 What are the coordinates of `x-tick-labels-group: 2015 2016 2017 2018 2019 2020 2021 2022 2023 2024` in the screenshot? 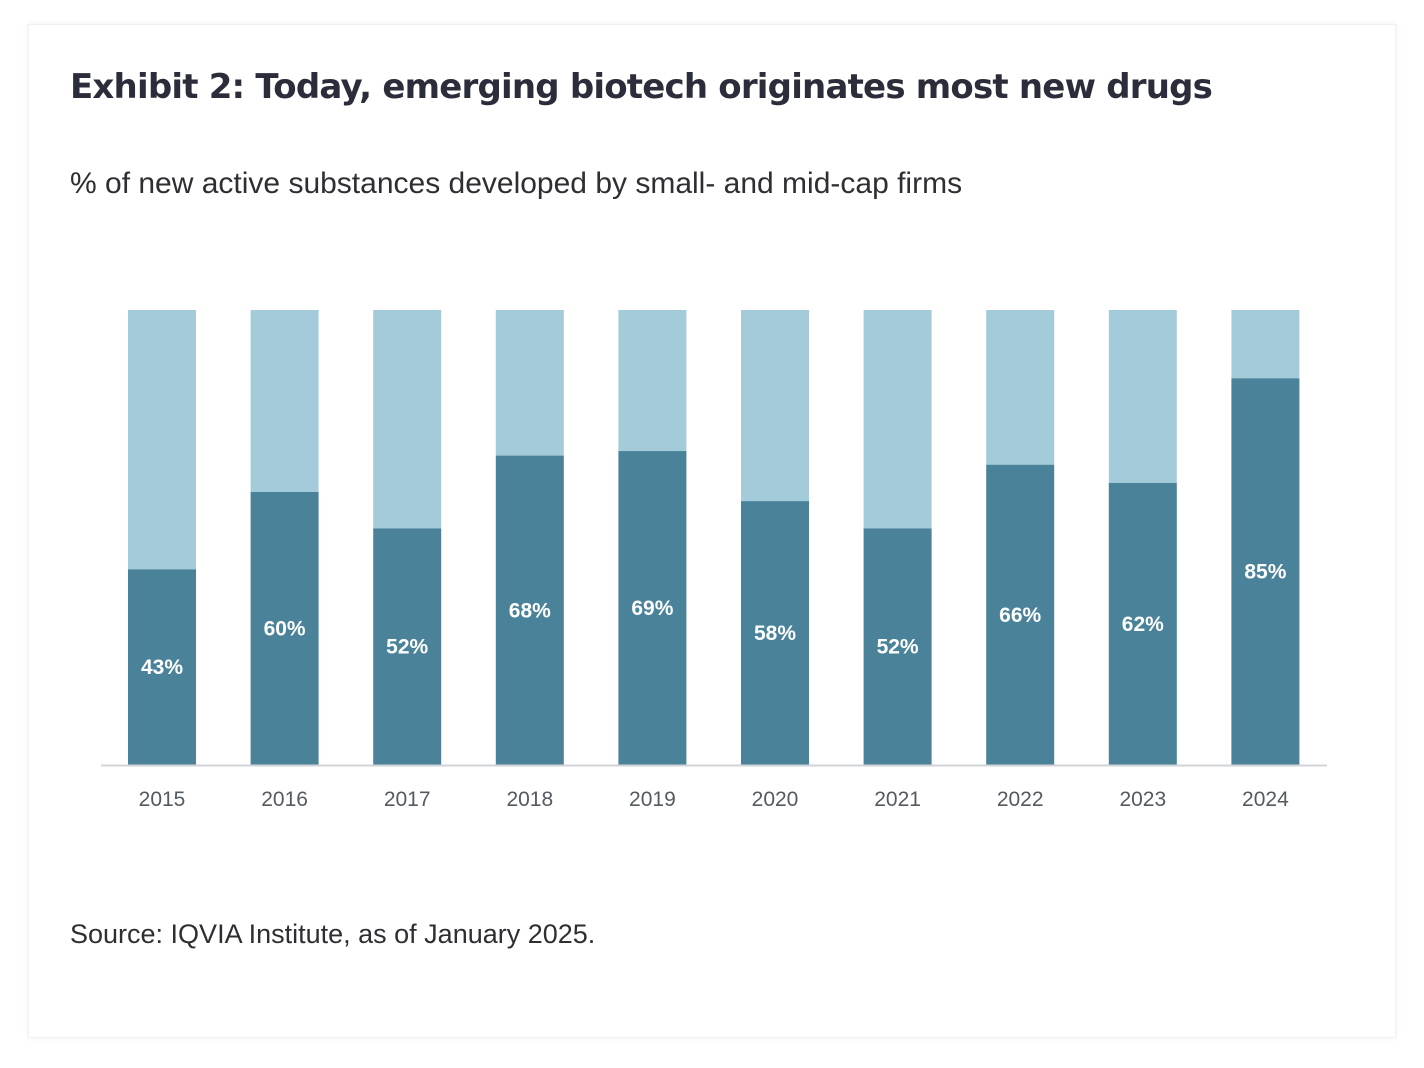 It's located at (714, 799).